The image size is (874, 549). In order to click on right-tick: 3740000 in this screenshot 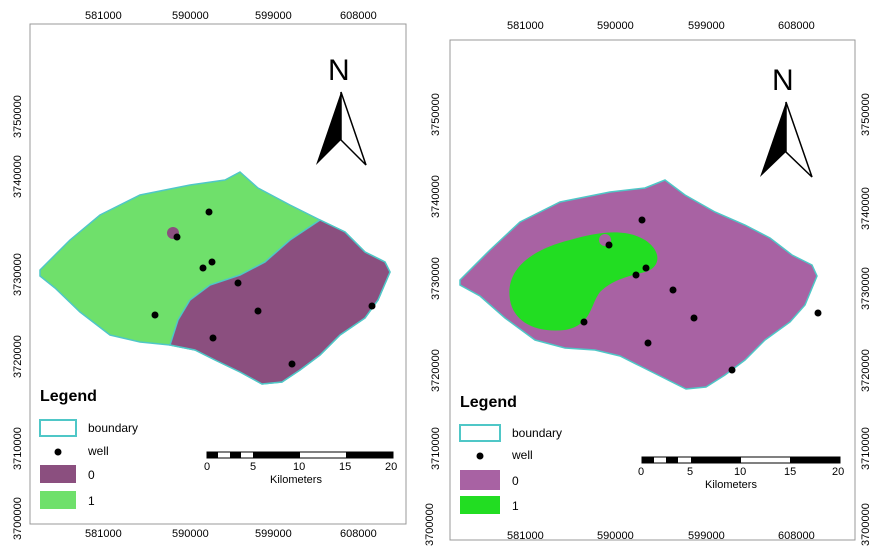, I will do `click(866, 208)`.